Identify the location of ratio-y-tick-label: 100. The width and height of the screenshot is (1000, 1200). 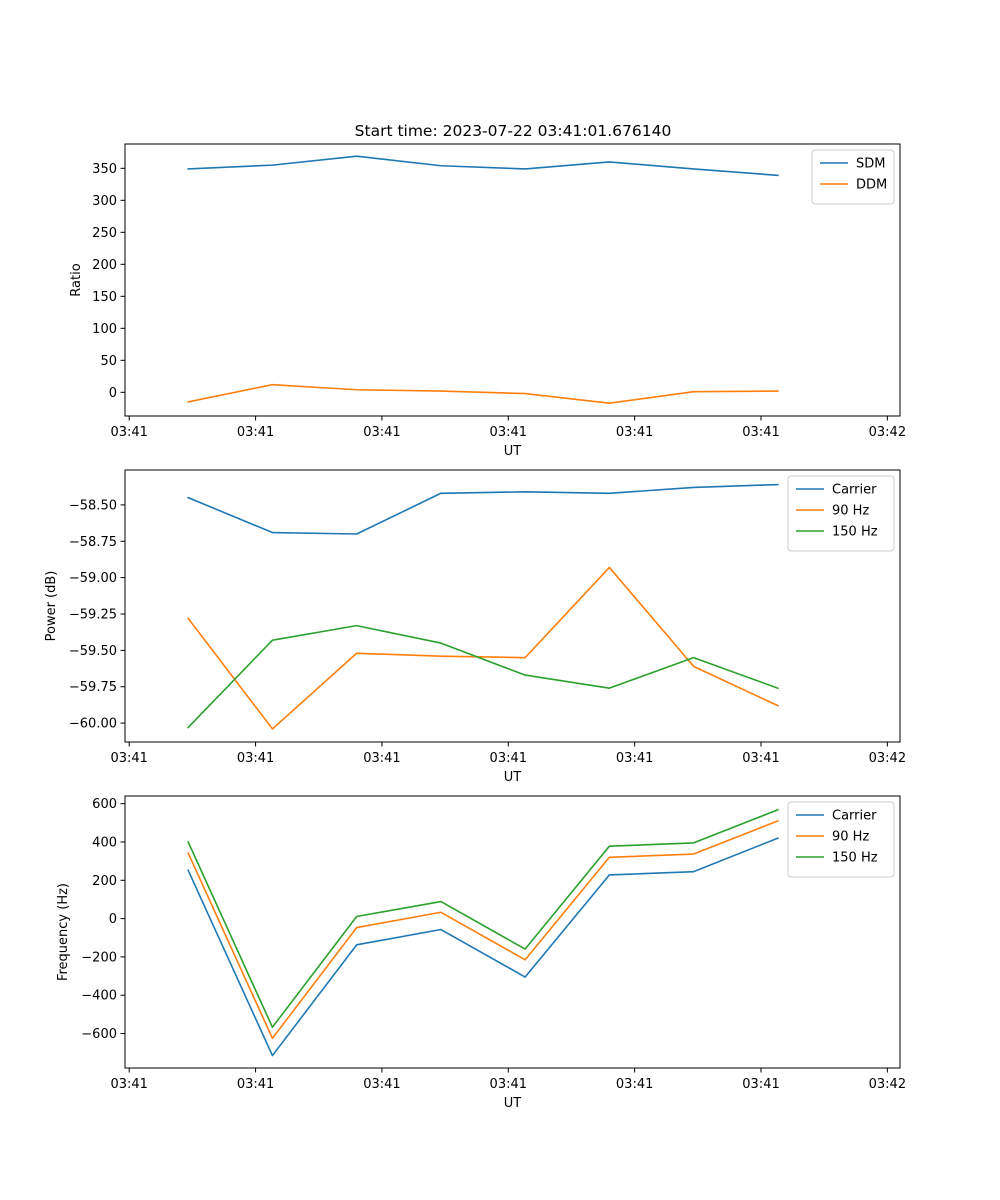
(104, 329).